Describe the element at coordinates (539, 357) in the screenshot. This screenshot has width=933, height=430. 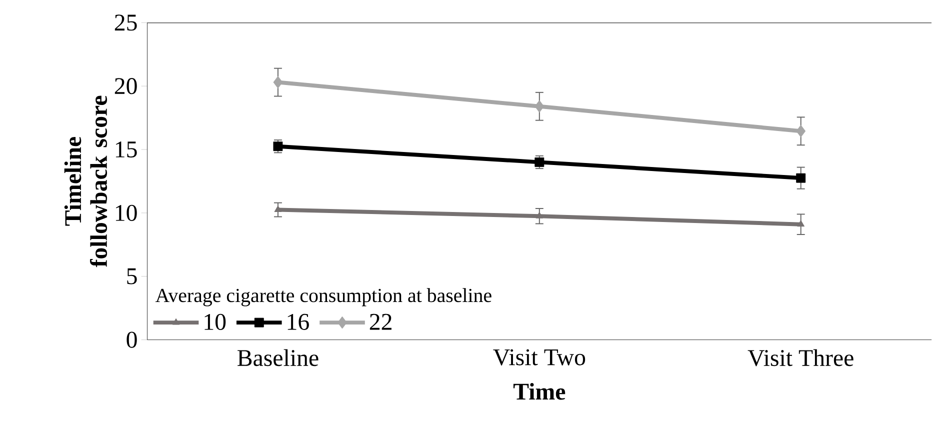
I see `x-tick-label: Visit Two` at that location.